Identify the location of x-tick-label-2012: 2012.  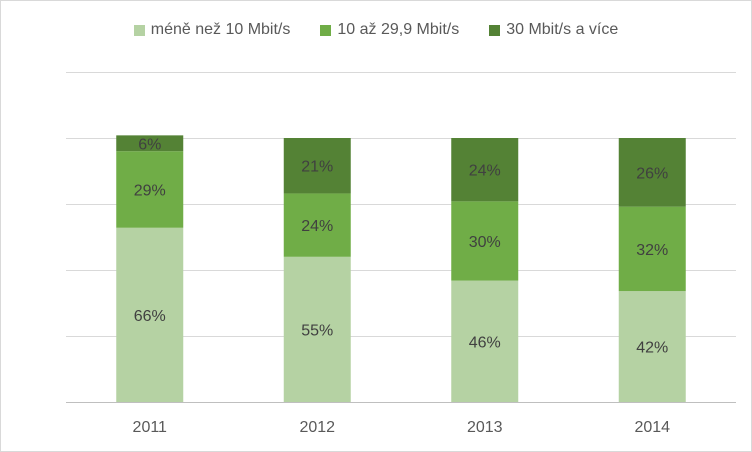
(317, 427).